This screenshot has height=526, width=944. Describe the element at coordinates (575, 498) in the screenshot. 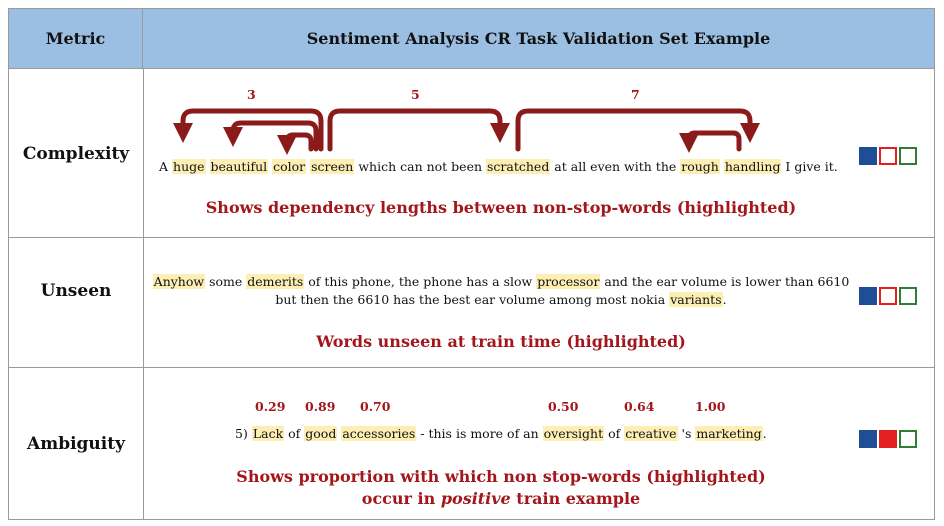

I see `caption-text: train example` at that location.